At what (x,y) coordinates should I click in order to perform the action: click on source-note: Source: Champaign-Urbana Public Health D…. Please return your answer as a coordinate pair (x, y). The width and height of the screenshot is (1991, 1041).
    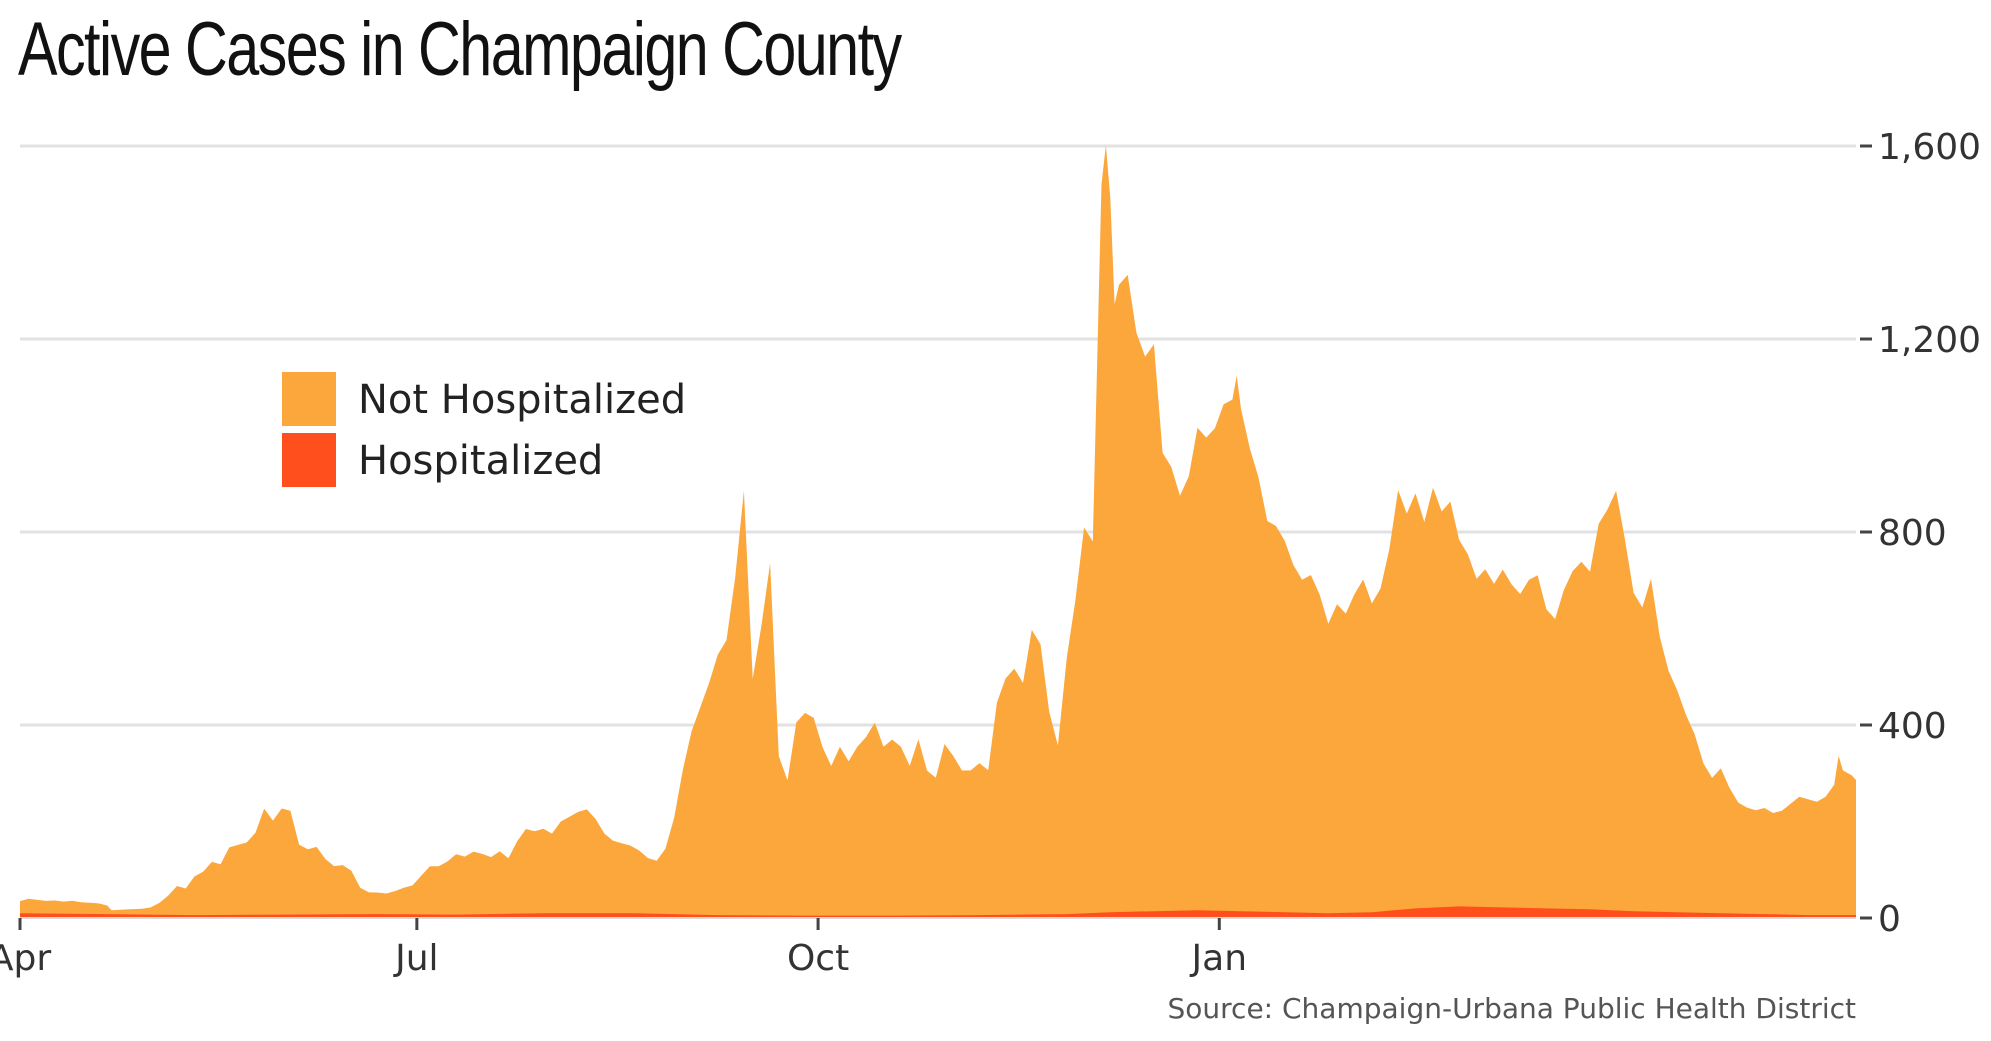
    Looking at the image, I should click on (1512, 1008).